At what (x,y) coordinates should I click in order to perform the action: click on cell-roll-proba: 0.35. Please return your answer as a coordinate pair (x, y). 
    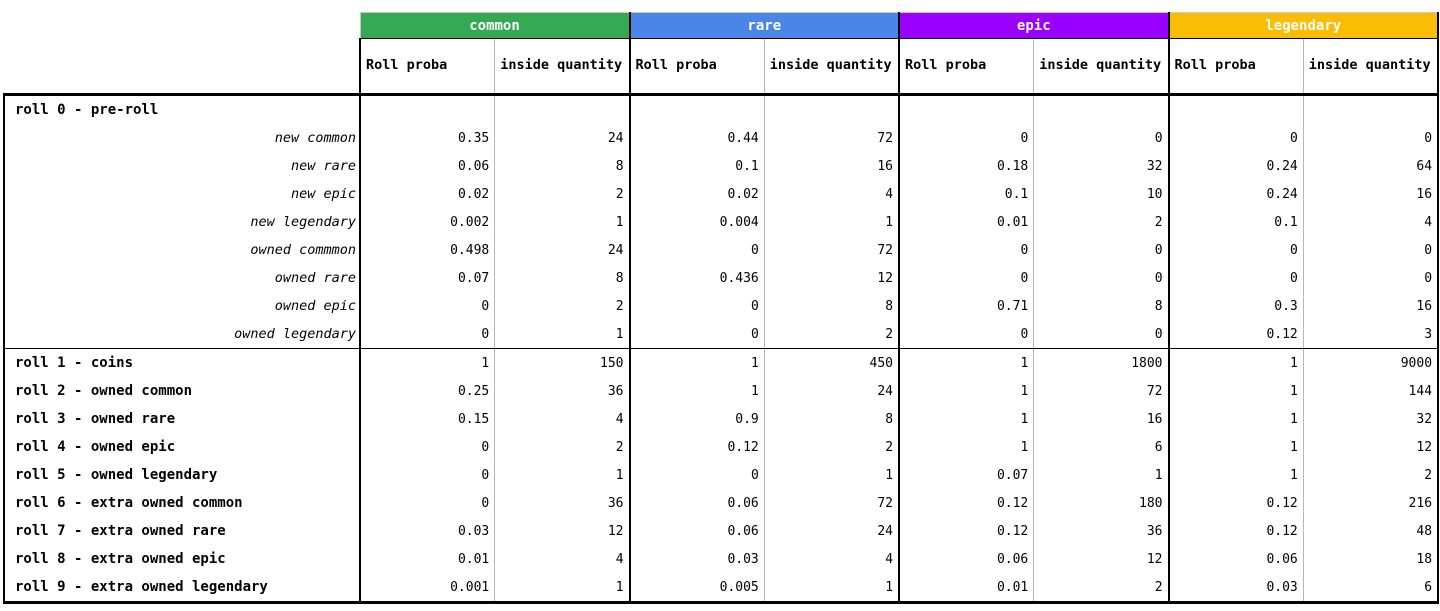
    Looking at the image, I should click on (427, 138).